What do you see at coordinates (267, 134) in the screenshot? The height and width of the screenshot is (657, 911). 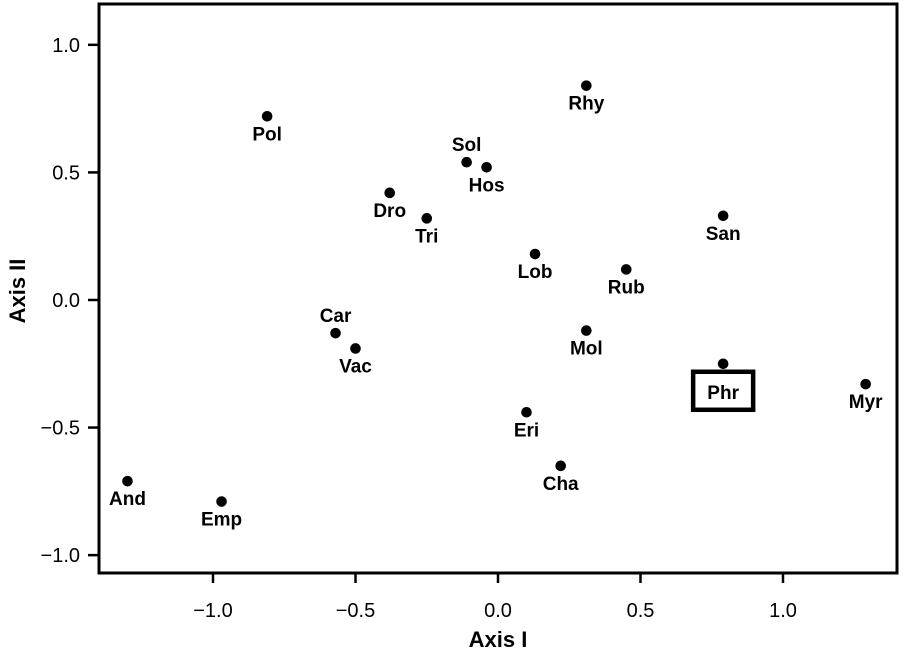 I see `point-label-pol: Pol` at bounding box center [267, 134].